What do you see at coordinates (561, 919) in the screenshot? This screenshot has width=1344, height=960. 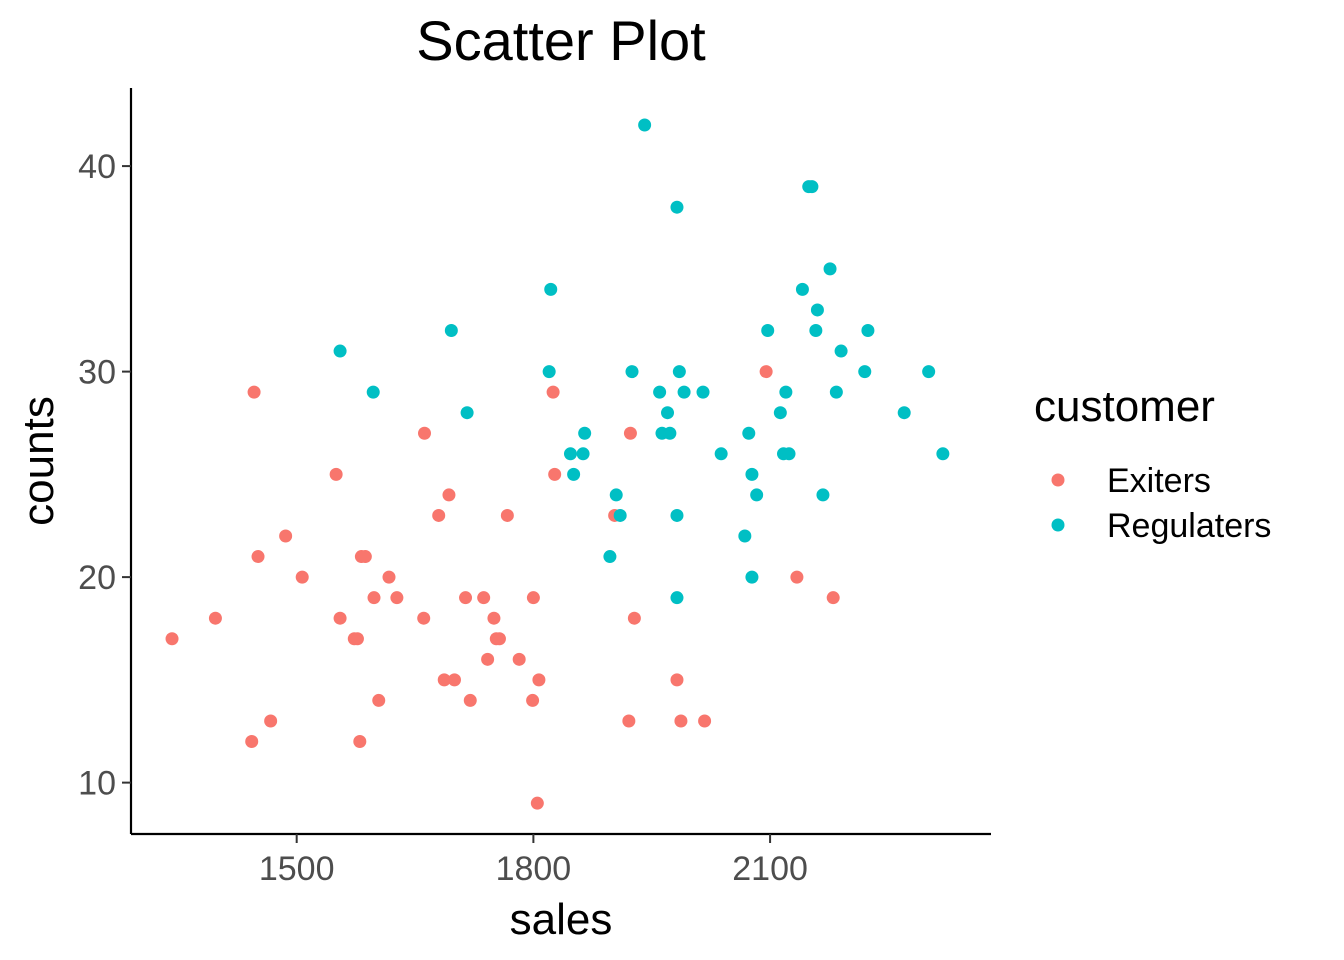 I see `x-axis-title: sales` at bounding box center [561, 919].